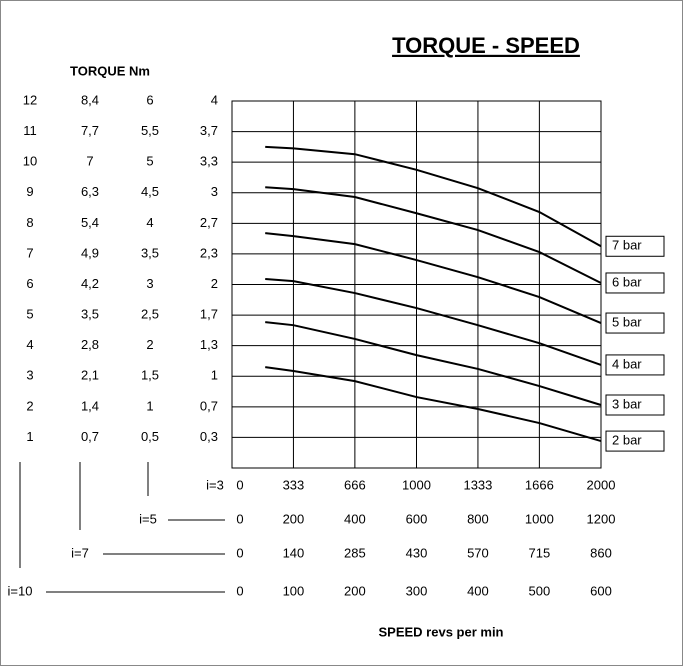  Describe the element at coordinates (601, 552) in the screenshot. I see `alt-x-tick-label: 860` at that location.